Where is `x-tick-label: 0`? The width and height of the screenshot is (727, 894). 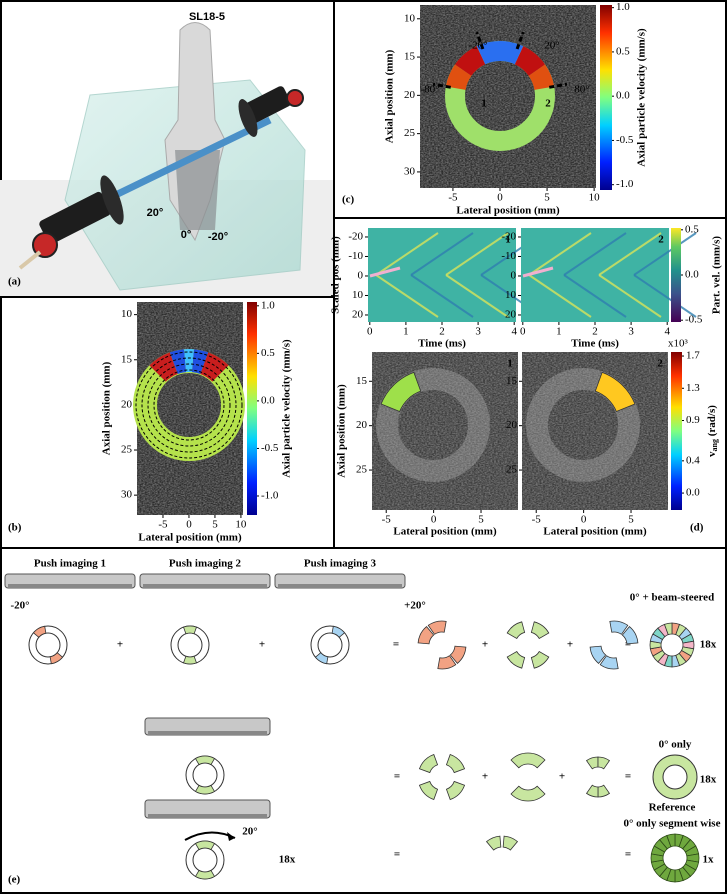 x-tick-label: 0 is located at coordinates (523, 332).